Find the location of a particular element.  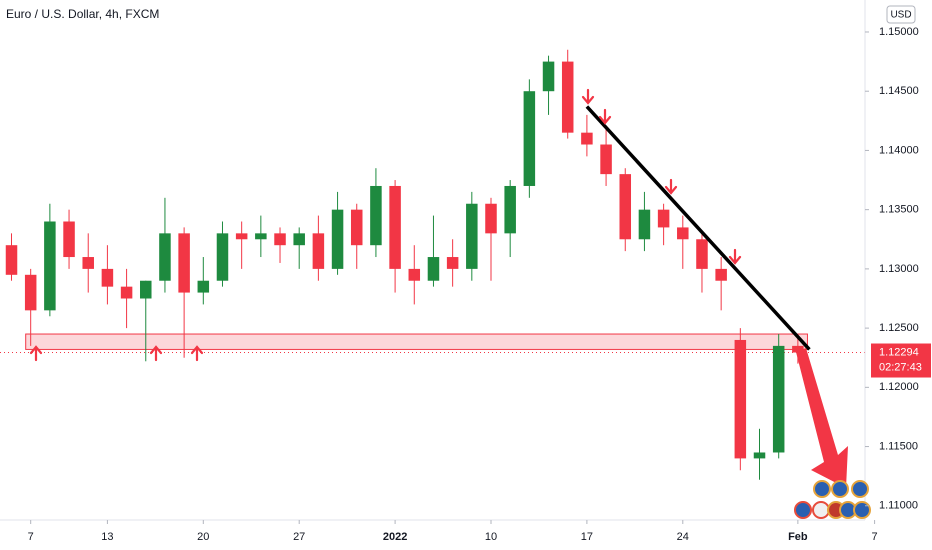

x-tick-label: 10 is located at coordinates (491, 537).